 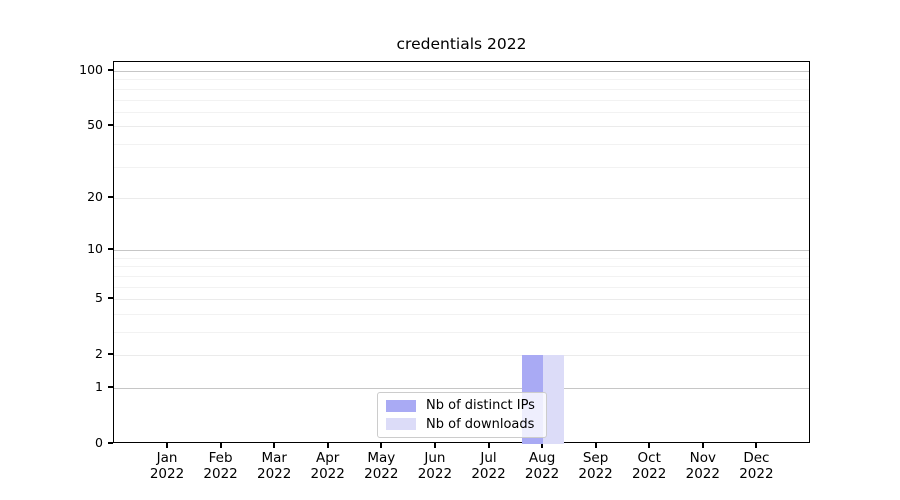 What do you see at coordinates (480, 406) in the screenshot?
I see `legend-label-distinct-ips: Nb of distinct IPs` at bounding box center [480, 406].